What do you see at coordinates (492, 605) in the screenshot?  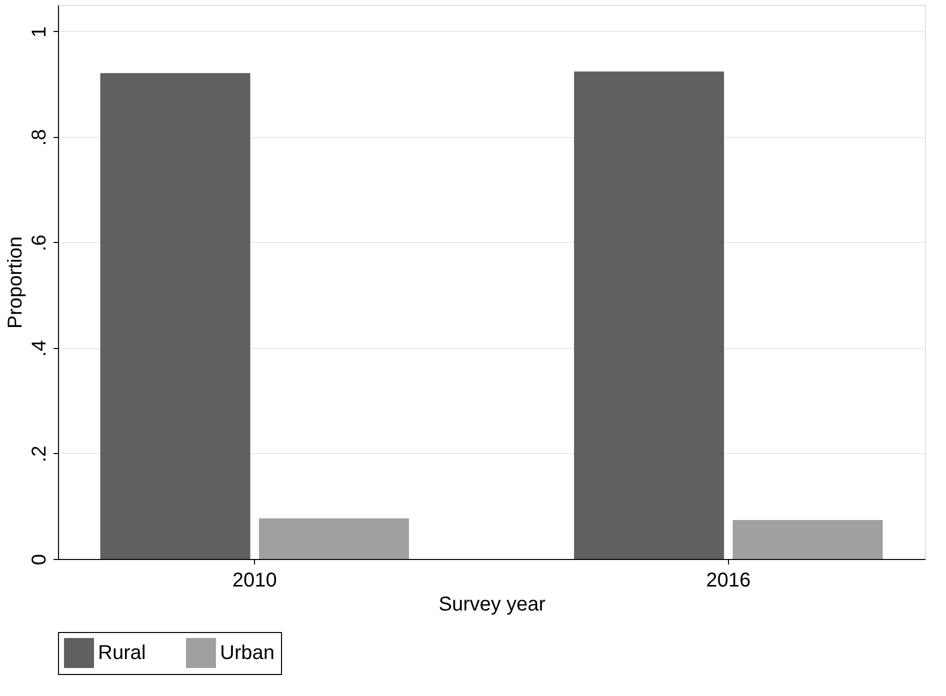 I see `x-axis-title: Survey year` at bounding box center [492, 605].